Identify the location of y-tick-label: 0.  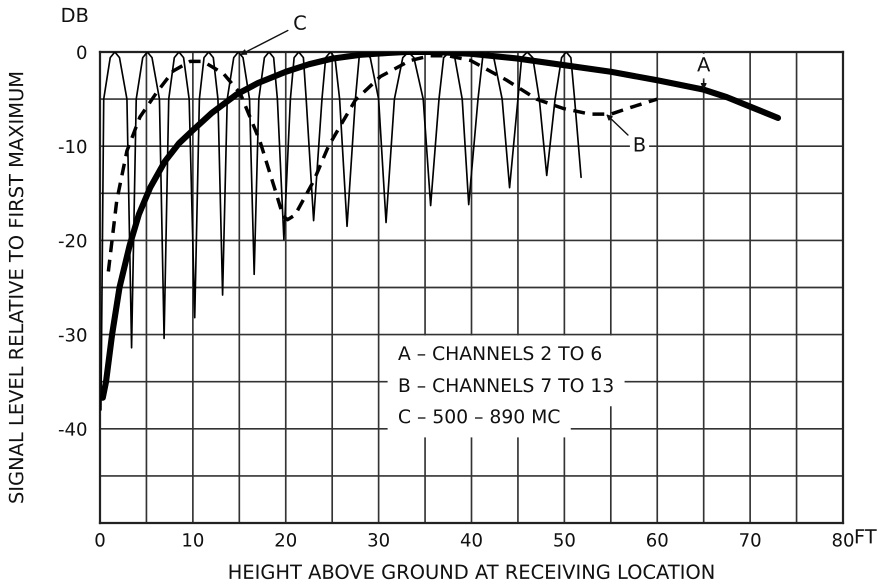
(81, 52).